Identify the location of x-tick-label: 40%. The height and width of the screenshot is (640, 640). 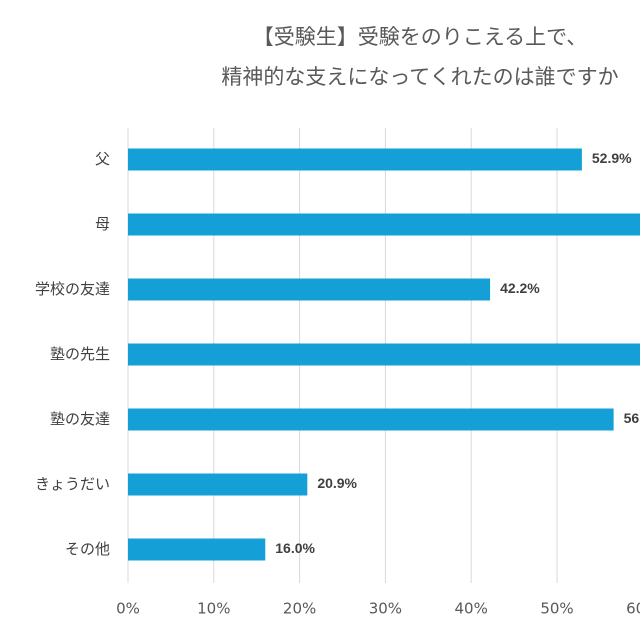
(471, 609).